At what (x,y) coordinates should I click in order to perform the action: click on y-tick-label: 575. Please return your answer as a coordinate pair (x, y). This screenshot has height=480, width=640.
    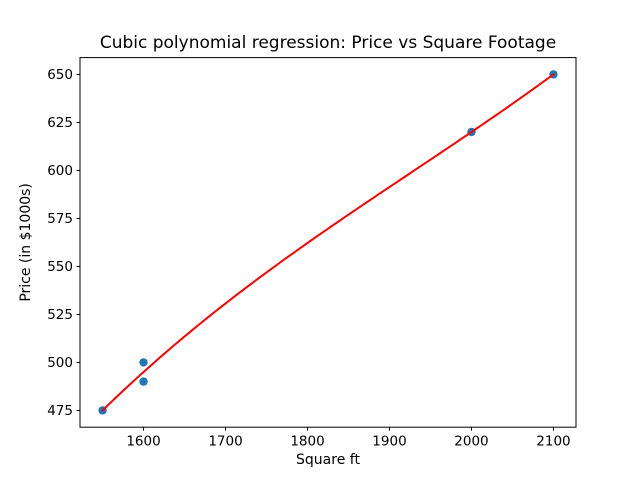
    Looking at the image, I should click on (60, 219).